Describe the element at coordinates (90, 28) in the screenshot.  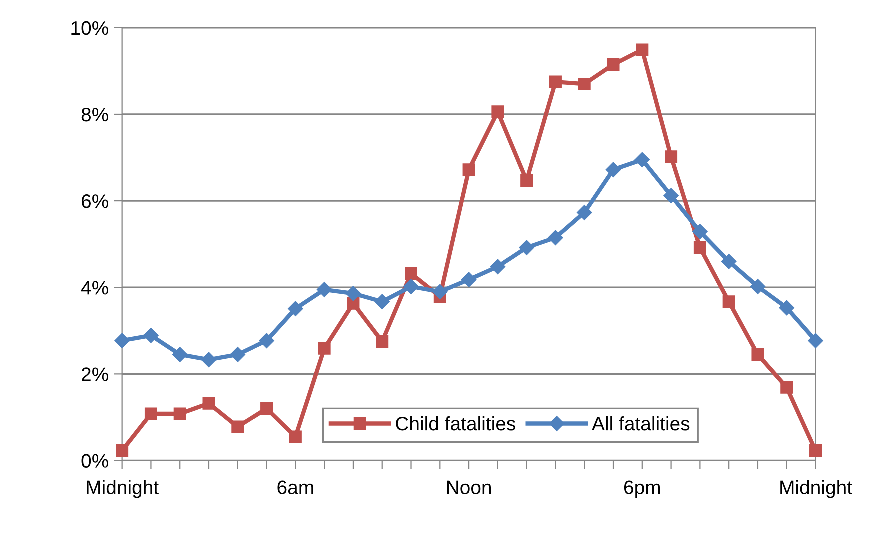
I see `y-tick-label: 10%` at that location.